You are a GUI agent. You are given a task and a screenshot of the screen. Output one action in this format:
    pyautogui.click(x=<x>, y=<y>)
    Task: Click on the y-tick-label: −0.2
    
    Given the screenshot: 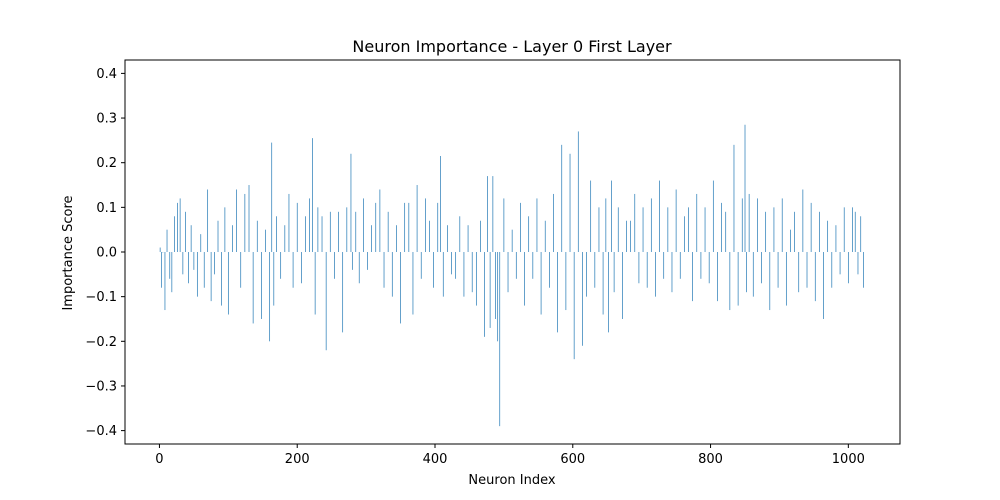 What is the action you would take?
    pyautogui.click(x=101, y=342)
    